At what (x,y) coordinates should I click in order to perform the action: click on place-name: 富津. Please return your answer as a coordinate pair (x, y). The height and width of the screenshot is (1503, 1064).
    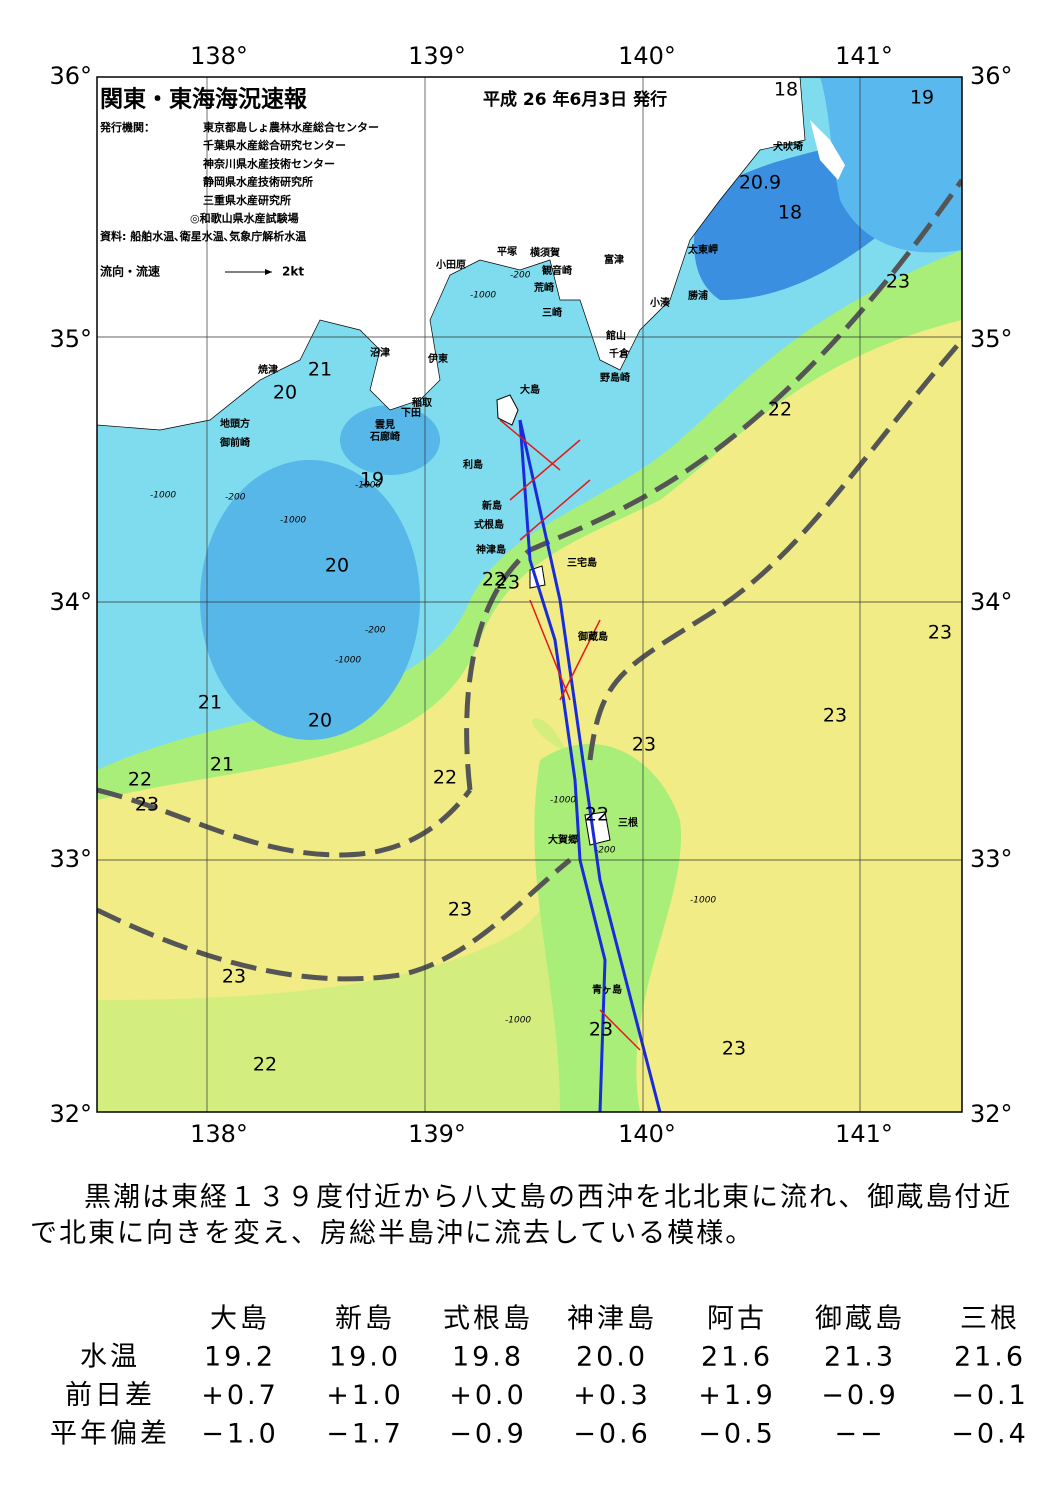
    Looking at the image, I should click on (614, 259).